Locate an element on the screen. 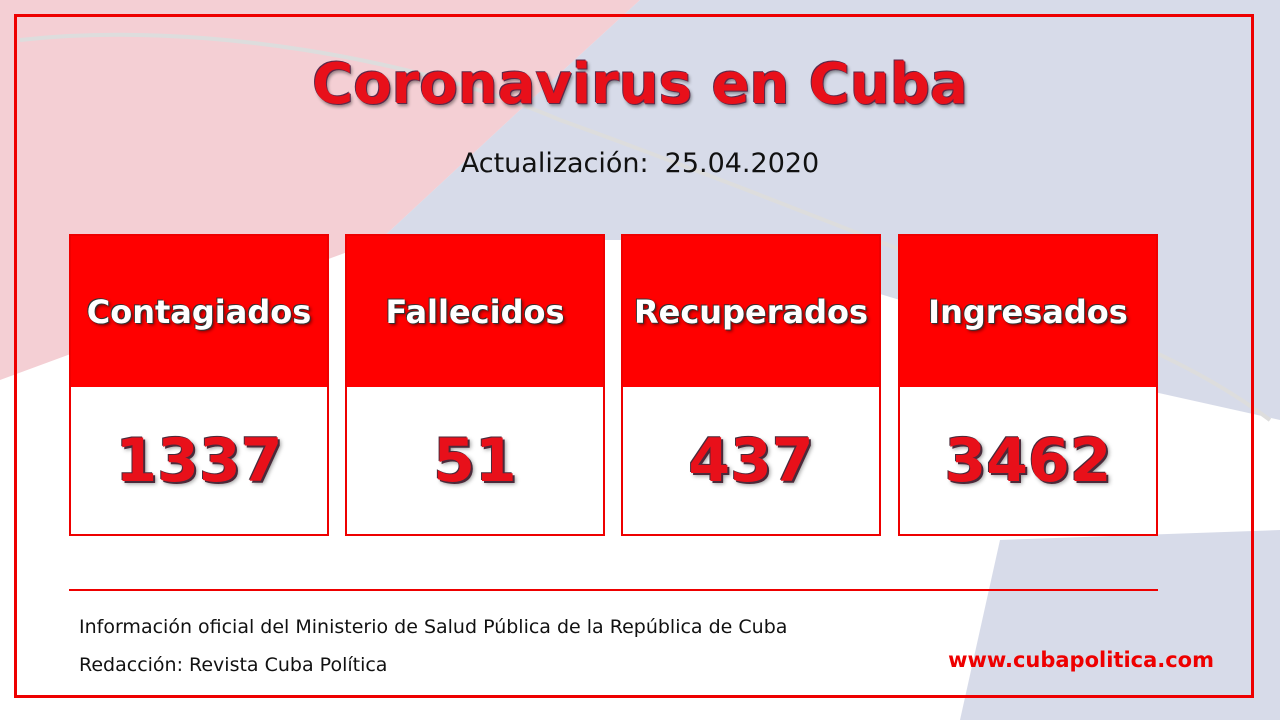  stat-value: 51 is located at coordinates (475, 460).